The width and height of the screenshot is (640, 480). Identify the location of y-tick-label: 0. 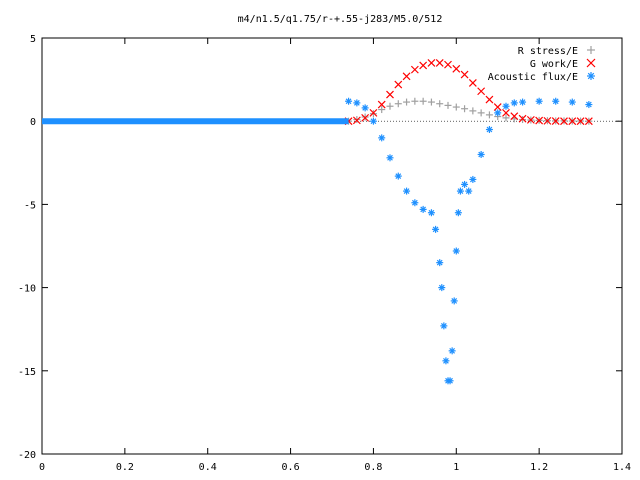
(33, 122).